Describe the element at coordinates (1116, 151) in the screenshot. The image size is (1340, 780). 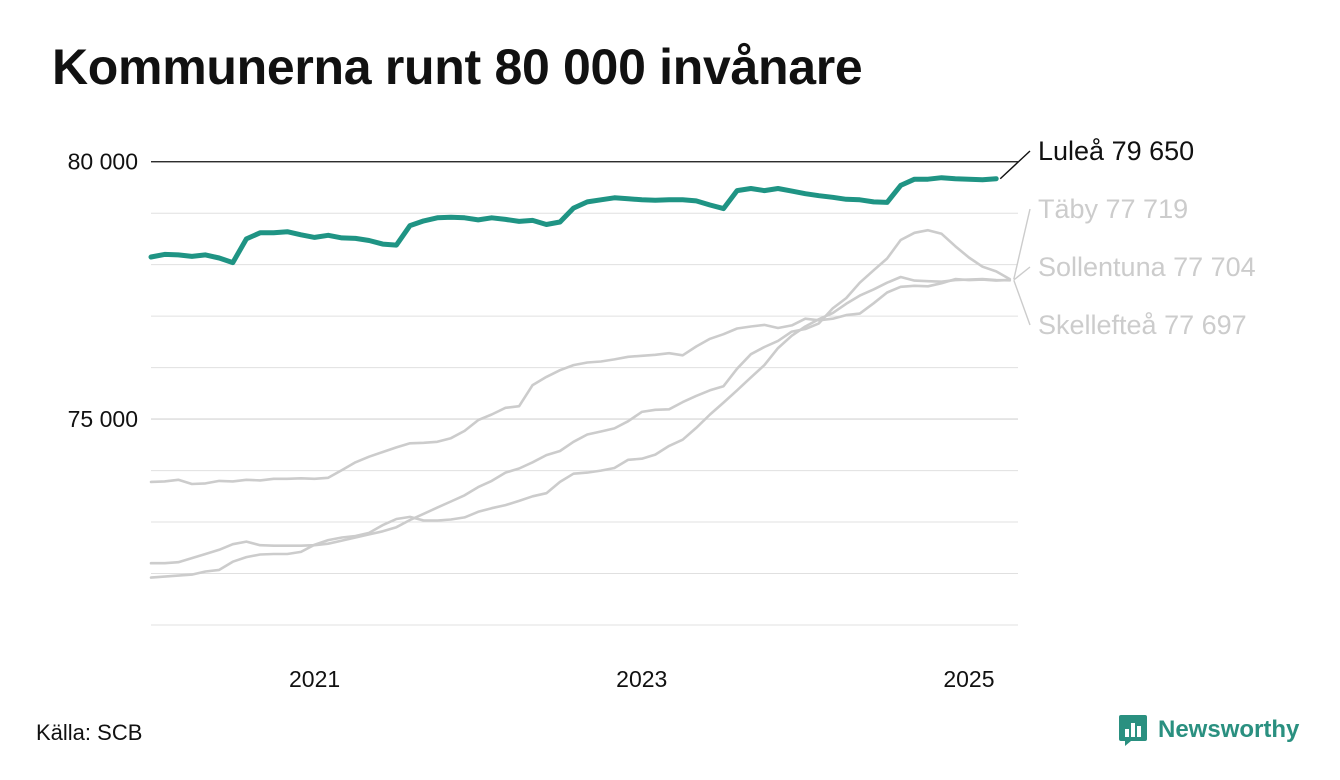
I see `series-end-label: Luleå 79 650` at that location.